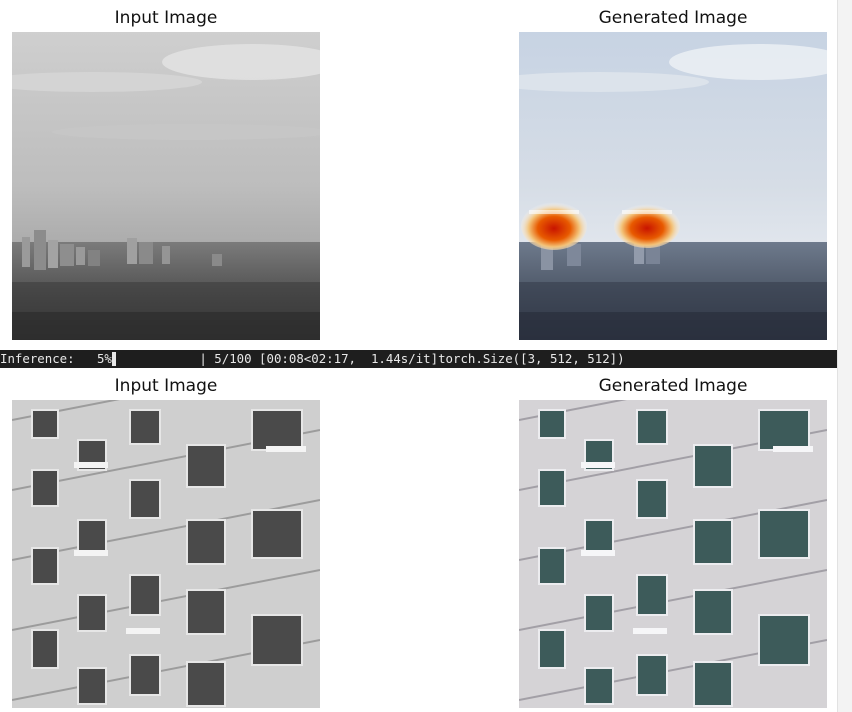 The image size is (852, 712). I want to click on progress-bar-fill, so click(113, 359).